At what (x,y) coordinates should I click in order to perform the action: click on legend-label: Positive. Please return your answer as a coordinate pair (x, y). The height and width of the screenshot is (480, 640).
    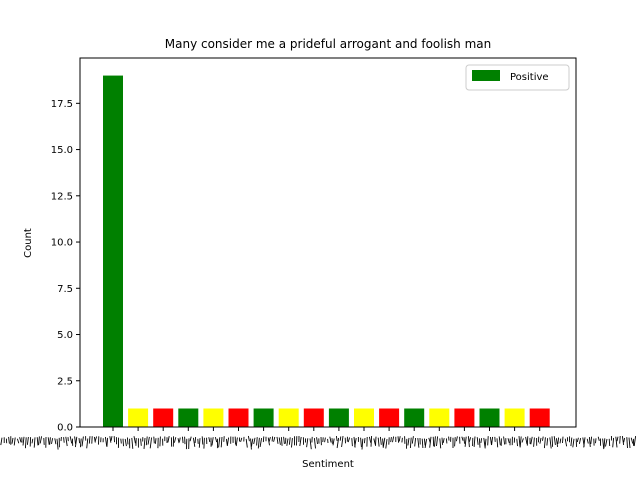
    Looking at the image, I should click on (529, 77).